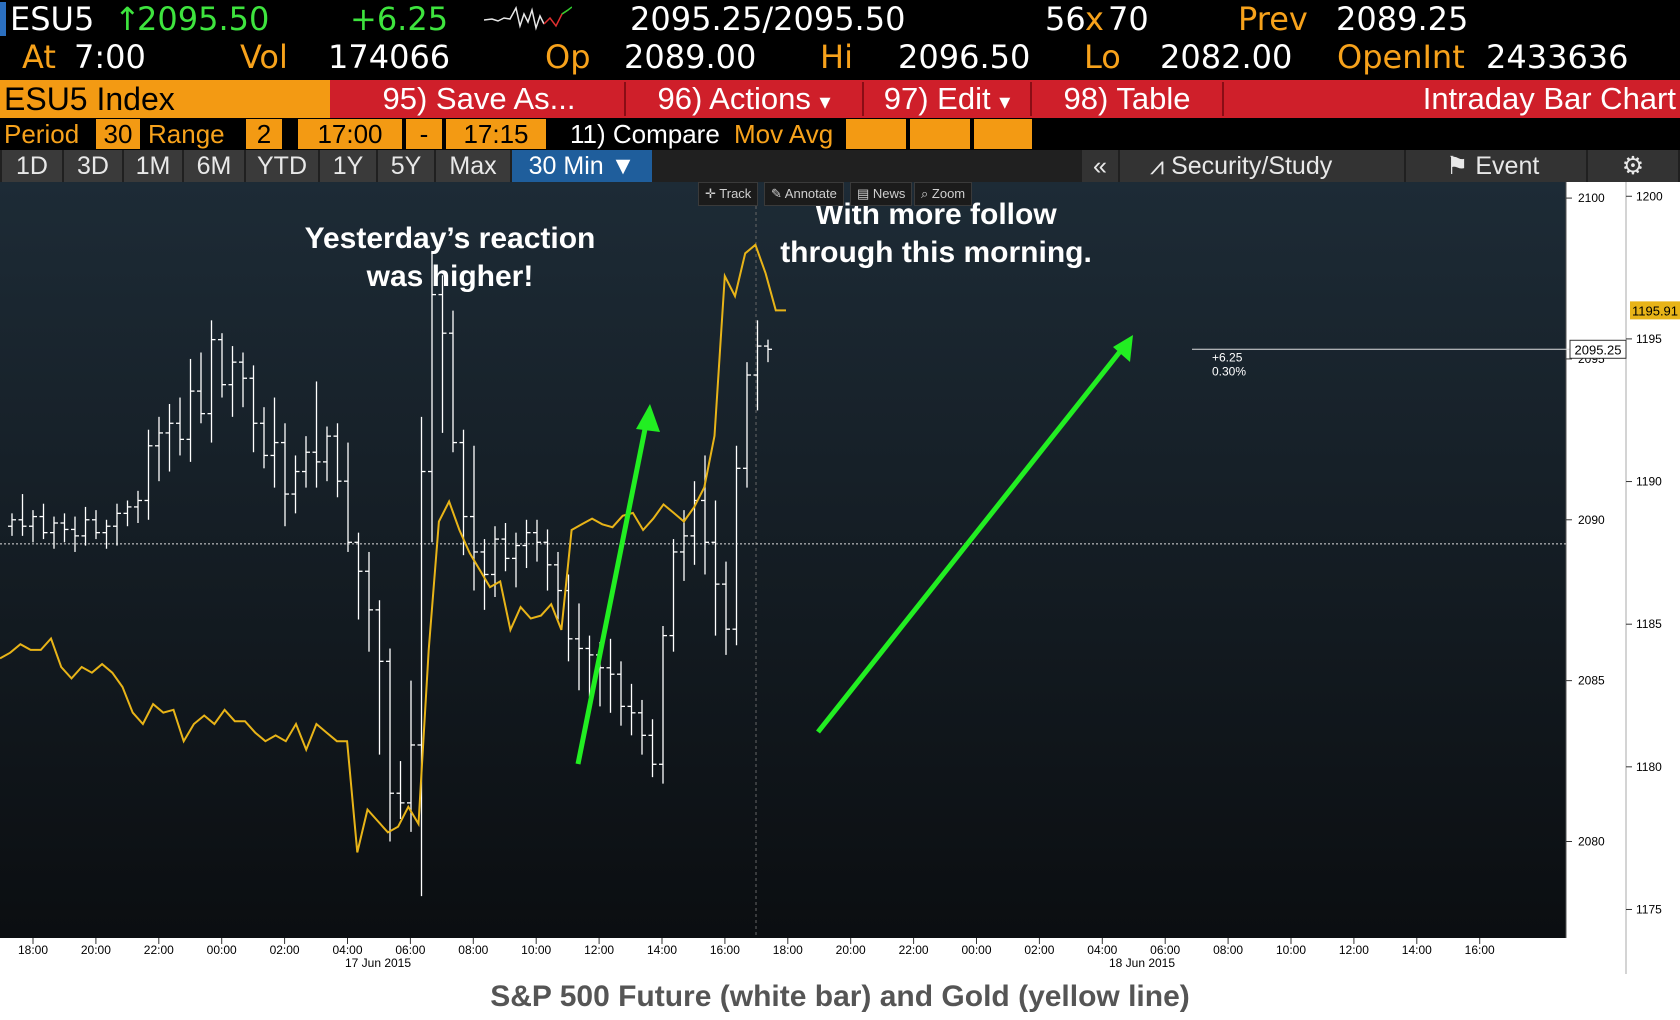  What do you see at coordinates (784, 134) in the screenshot?
I see `mov-avg-button: Mov Avg` at bounding box center [784, 134].